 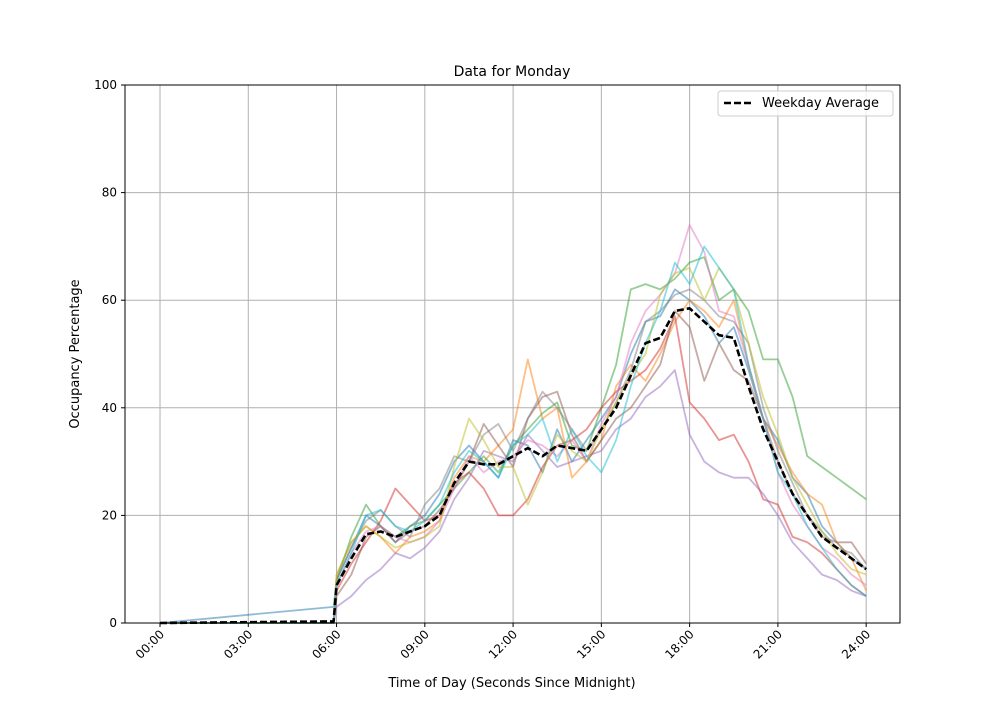 What do you see at coordinates (113, 623) in the screenshot?
I see `y-tick-label: 0` at bounding box center [113, 623].